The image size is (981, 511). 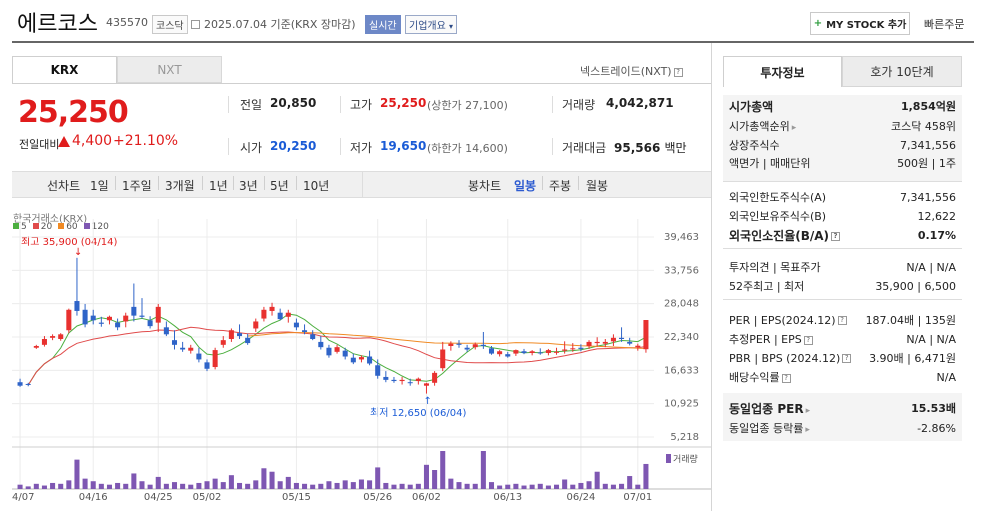 I want to click on quick-order-link: 빠른주문, so click(x=944, y=24).